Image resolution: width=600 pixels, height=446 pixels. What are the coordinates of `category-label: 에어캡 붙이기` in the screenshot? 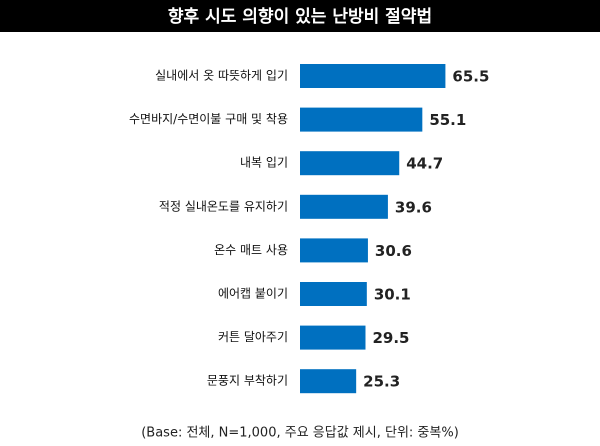 It's located at (253, 294).